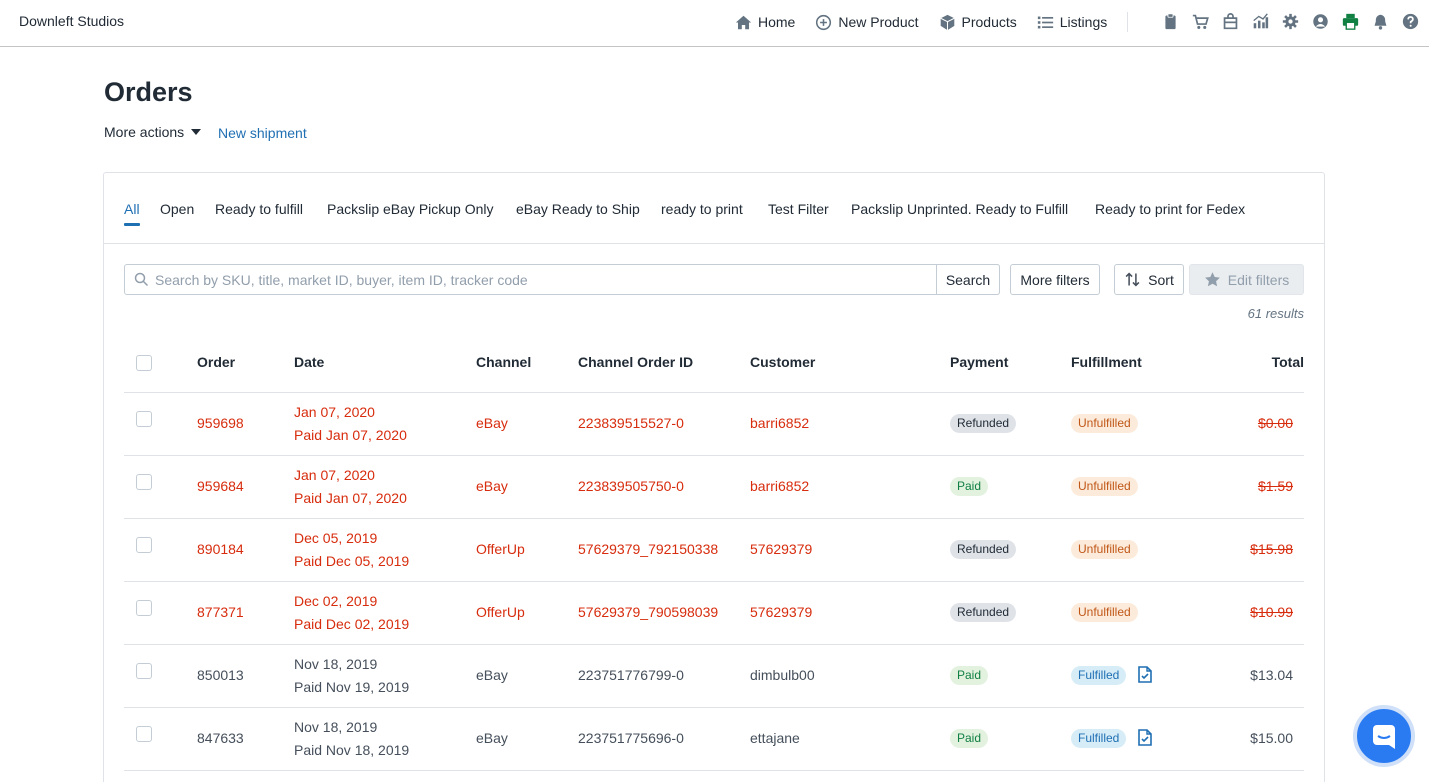 Image resolution: width=1429 pixels, height=782 pixels. Describe the element at coordinates (144, 132) in the screenshot. I see `more-actions-label: More actions` at that location.